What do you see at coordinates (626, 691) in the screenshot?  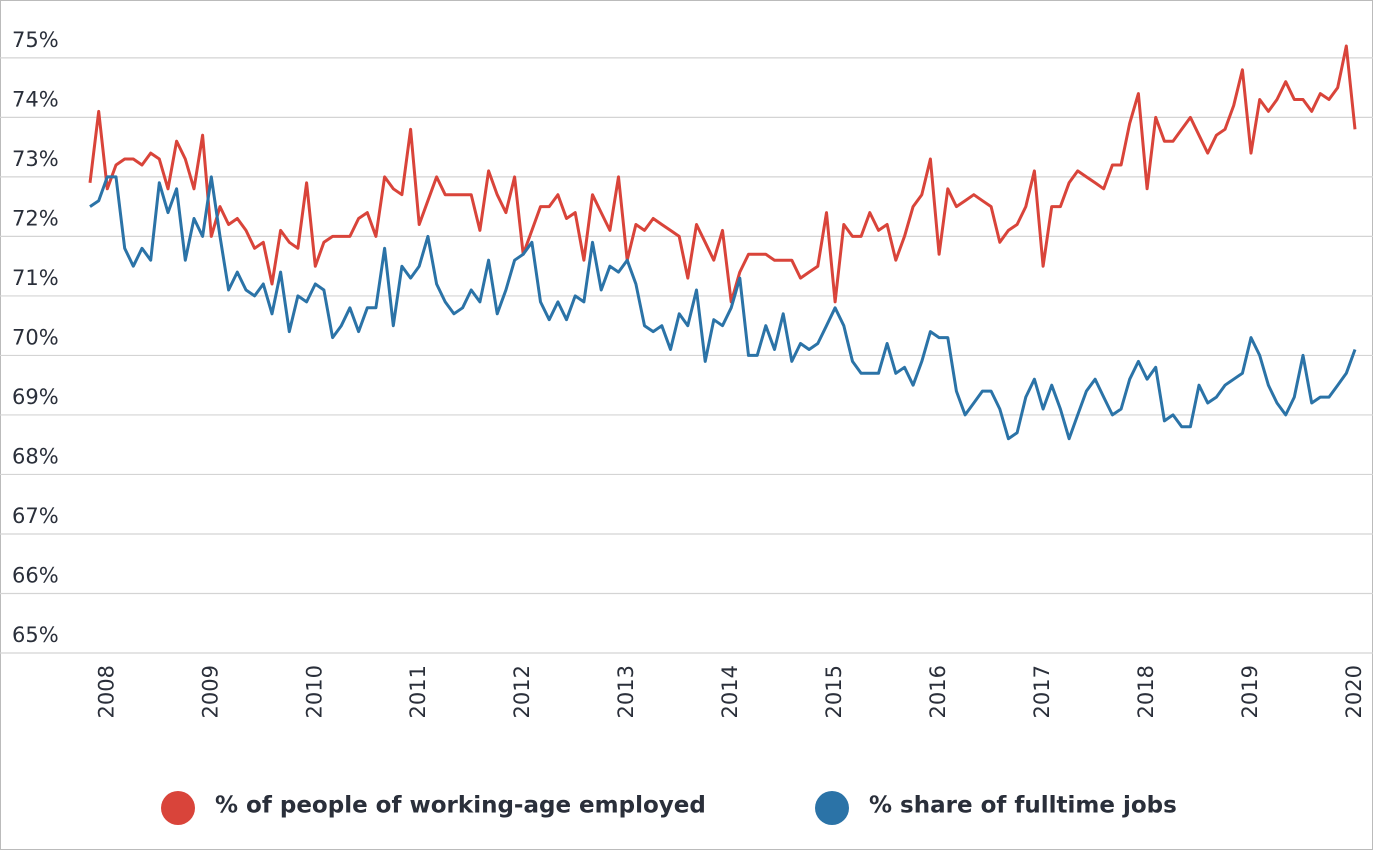 I see `x-tick-label: 2013` at bounding box center [626, 691].